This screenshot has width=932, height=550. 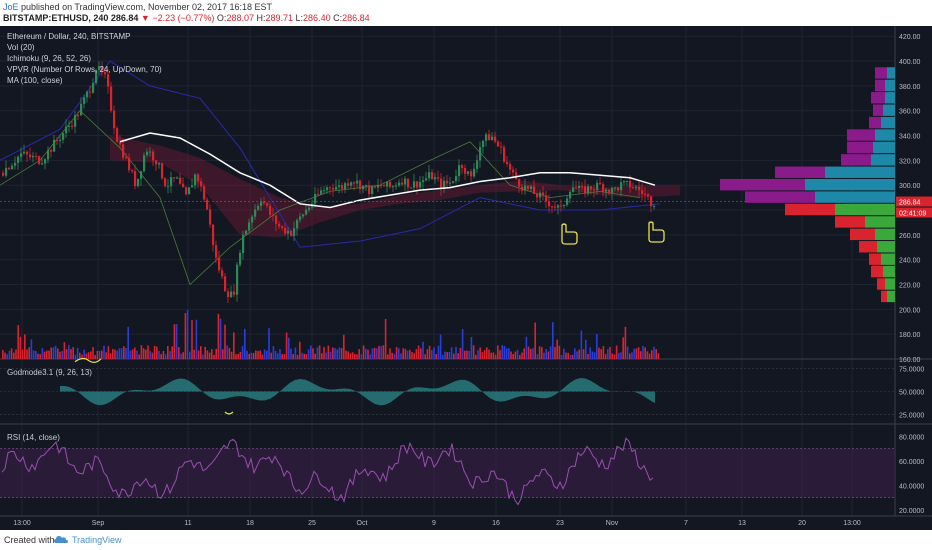 What do you see at coordinates (11, 7) in the screenshot?
I see `author-link: JoE` at bounding box center [11, 7].